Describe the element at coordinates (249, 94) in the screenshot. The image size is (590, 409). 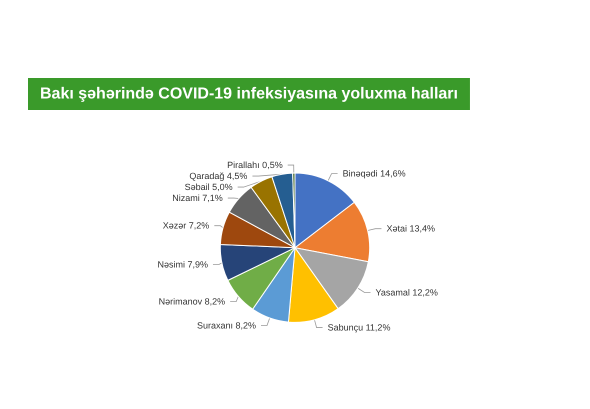
I see `chart-title: Bakı şəhərində COVID-19 infeksiyasına yoluxma halları` at that location.